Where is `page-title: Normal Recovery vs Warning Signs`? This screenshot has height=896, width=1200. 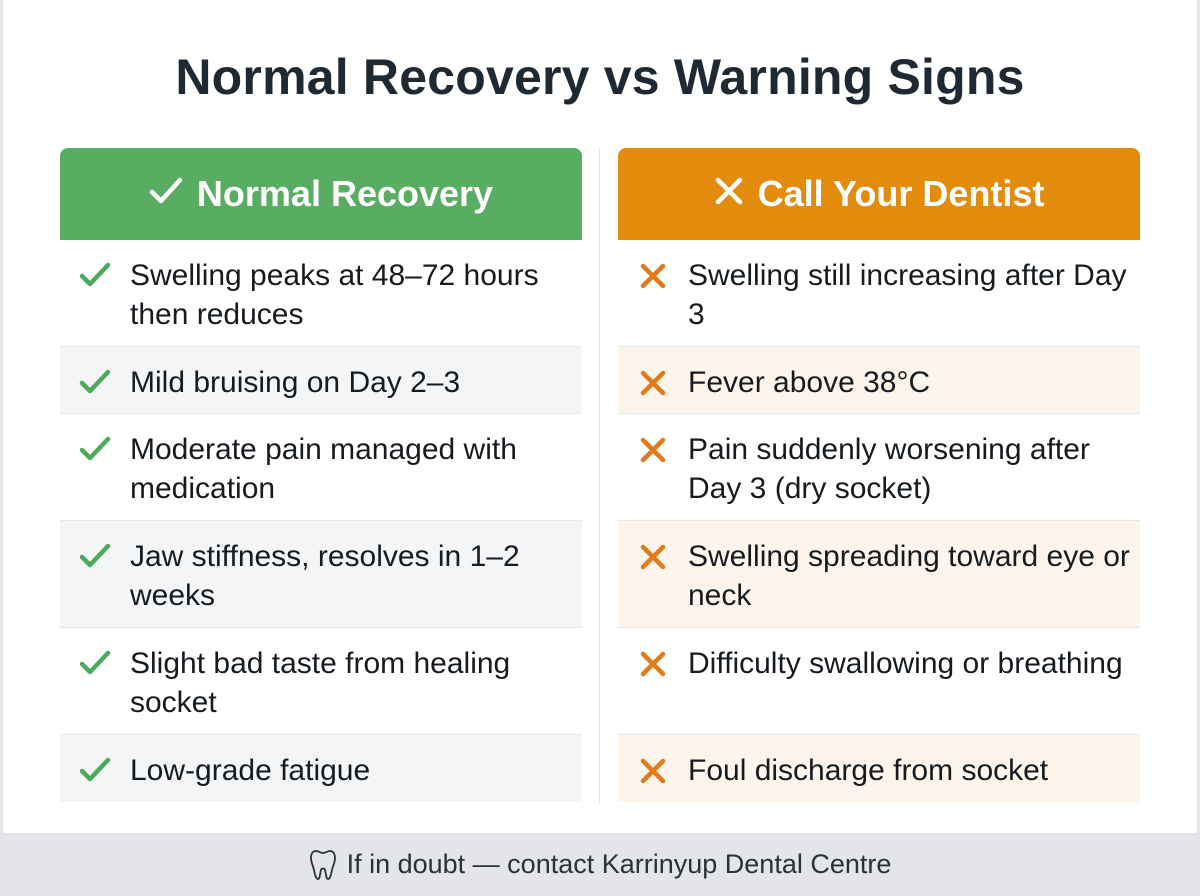 page-title: Normal Recovery vs Warning Signs is located at coordinates (600, 77).